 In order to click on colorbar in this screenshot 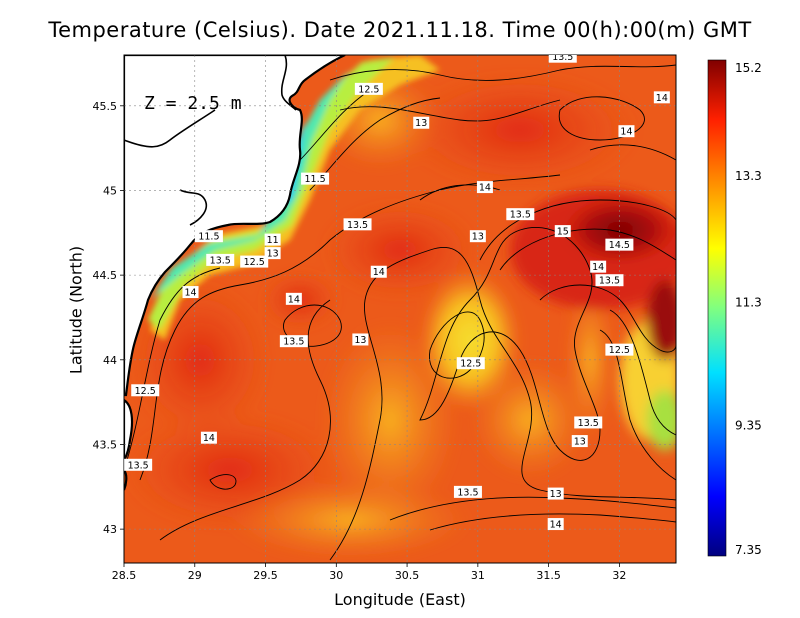, I will do `click(717, 308)`.